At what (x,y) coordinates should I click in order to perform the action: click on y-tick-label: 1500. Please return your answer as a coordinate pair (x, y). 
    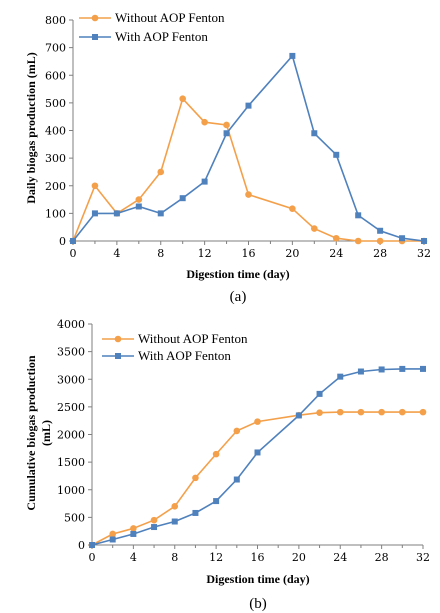
    Looking at the image, I should click on (71, 462).